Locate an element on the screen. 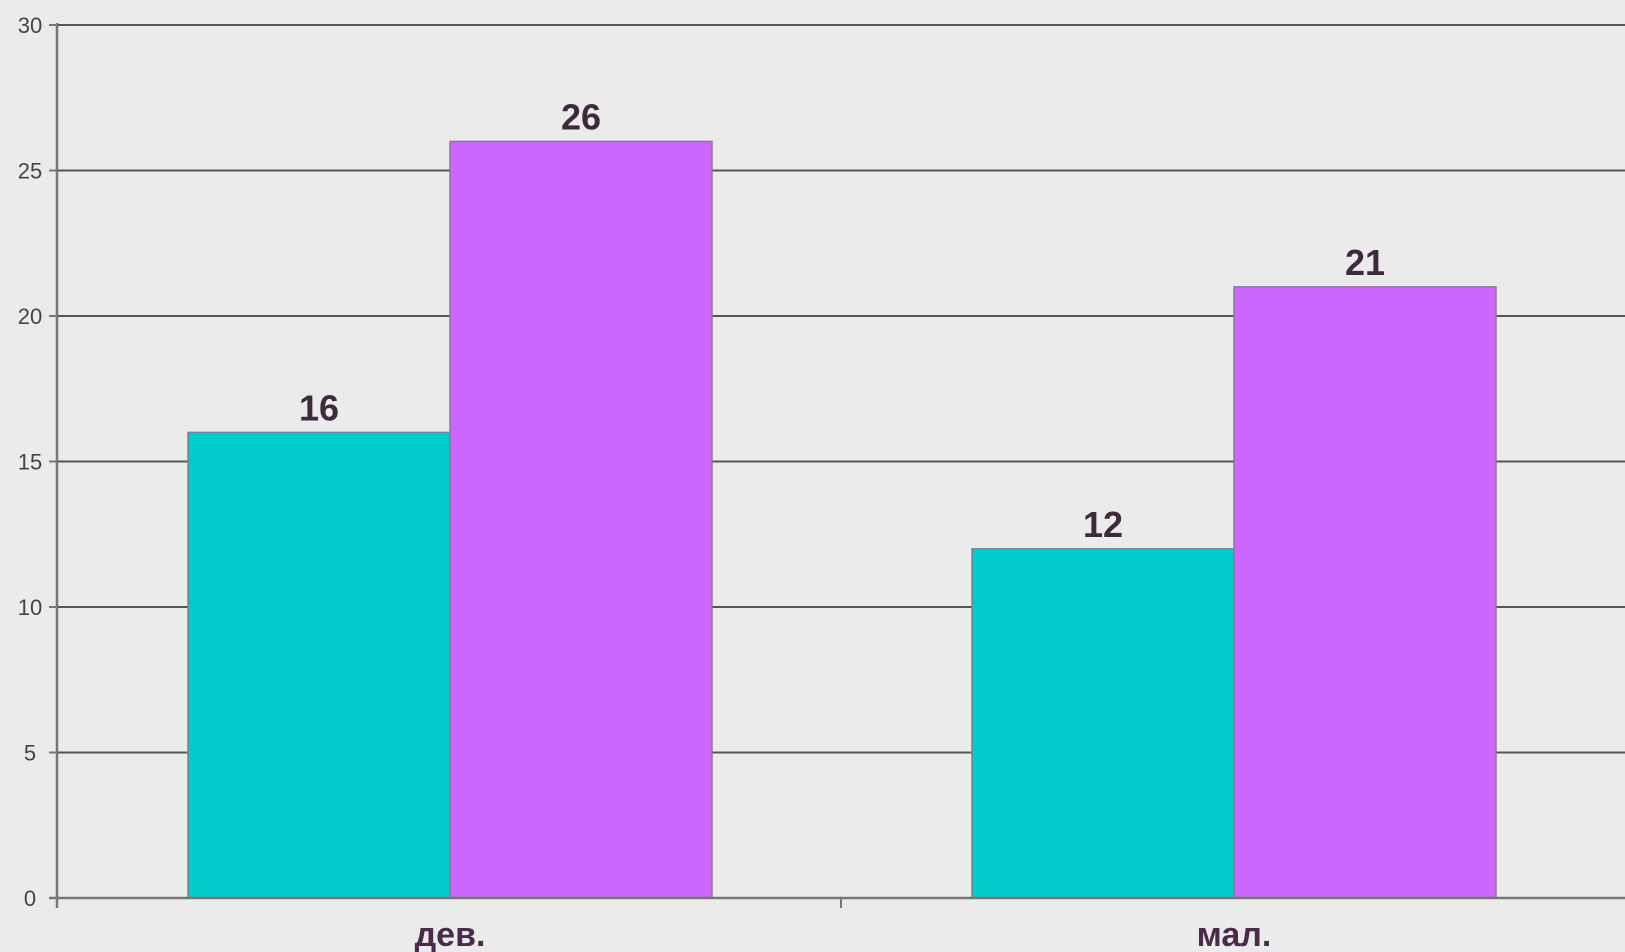 The width and height of the screenshot is (1625, 952). data-label: 16 is located at coordinates (319, 407).